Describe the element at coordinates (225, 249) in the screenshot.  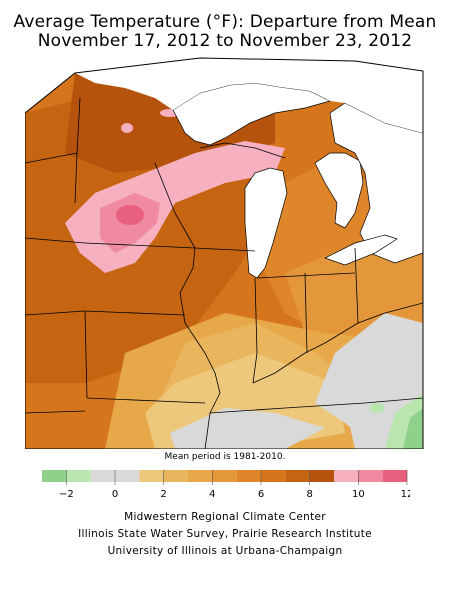
I see `boundary-wisconsin-illinois` at that location.